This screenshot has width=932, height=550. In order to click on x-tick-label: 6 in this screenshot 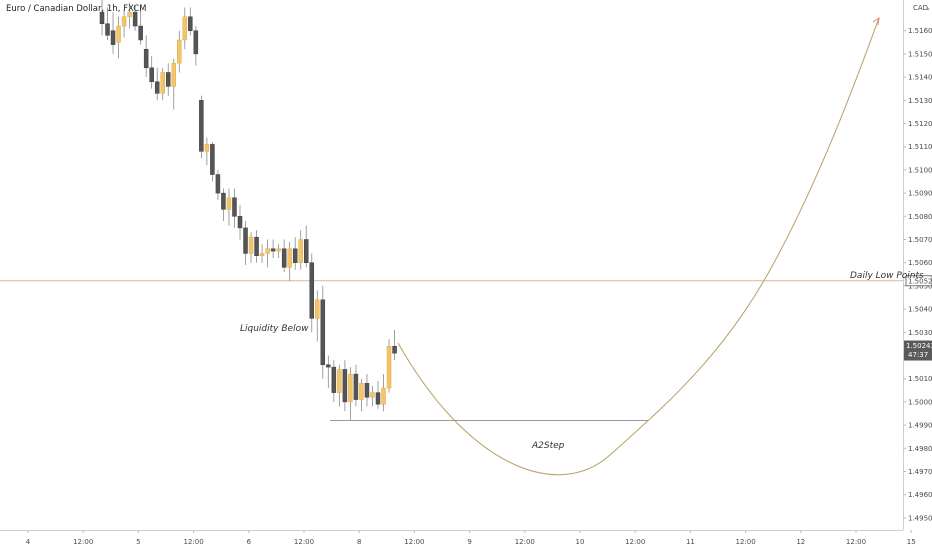, I will do `click(249, 542)`.